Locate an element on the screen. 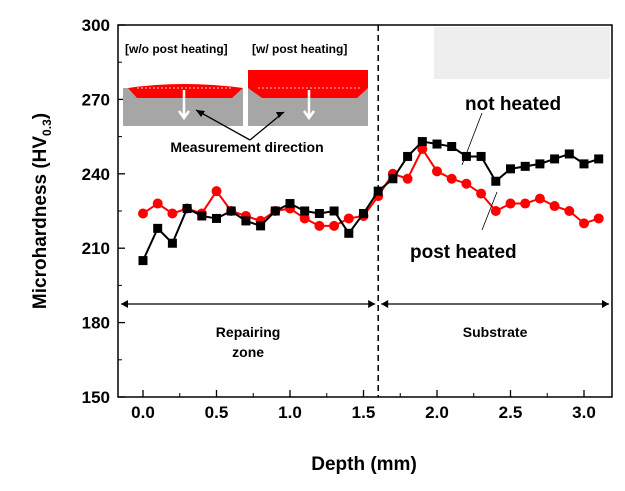 This screenshot has height=491, width=625. y-tick-label: 240 is located at coordinates (96, 174).